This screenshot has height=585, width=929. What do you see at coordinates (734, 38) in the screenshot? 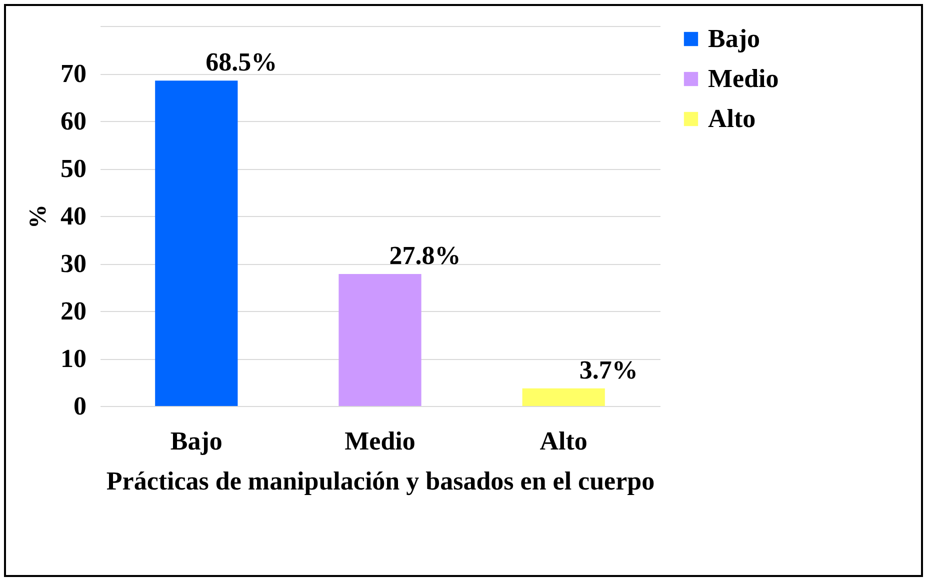
I see `legend-label: Bajo` at bounding box center [734, 38].